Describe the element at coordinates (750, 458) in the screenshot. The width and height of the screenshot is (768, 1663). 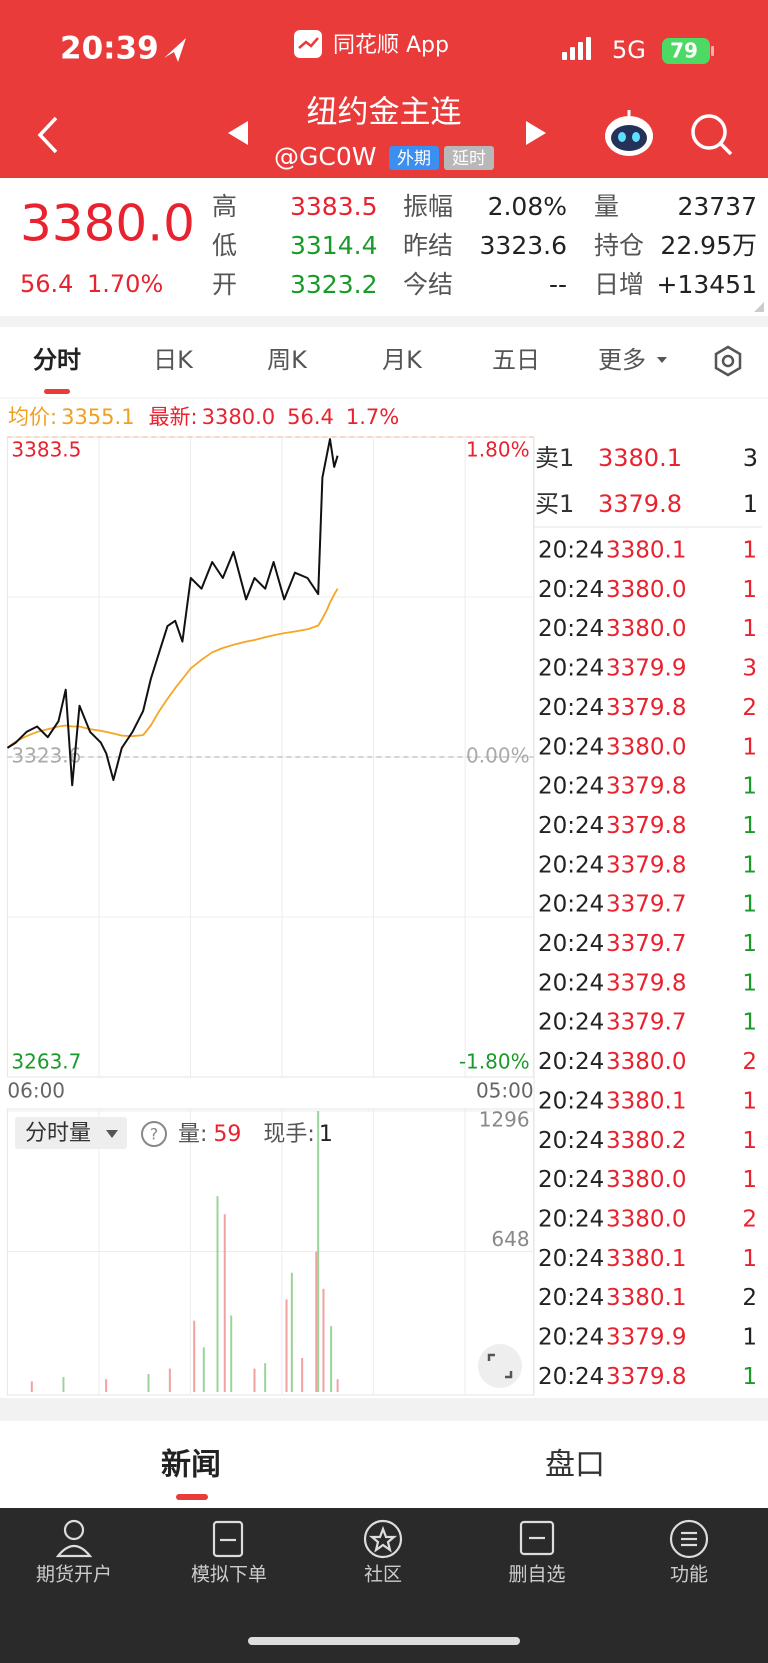
I see `book-qty: 3` at that location.